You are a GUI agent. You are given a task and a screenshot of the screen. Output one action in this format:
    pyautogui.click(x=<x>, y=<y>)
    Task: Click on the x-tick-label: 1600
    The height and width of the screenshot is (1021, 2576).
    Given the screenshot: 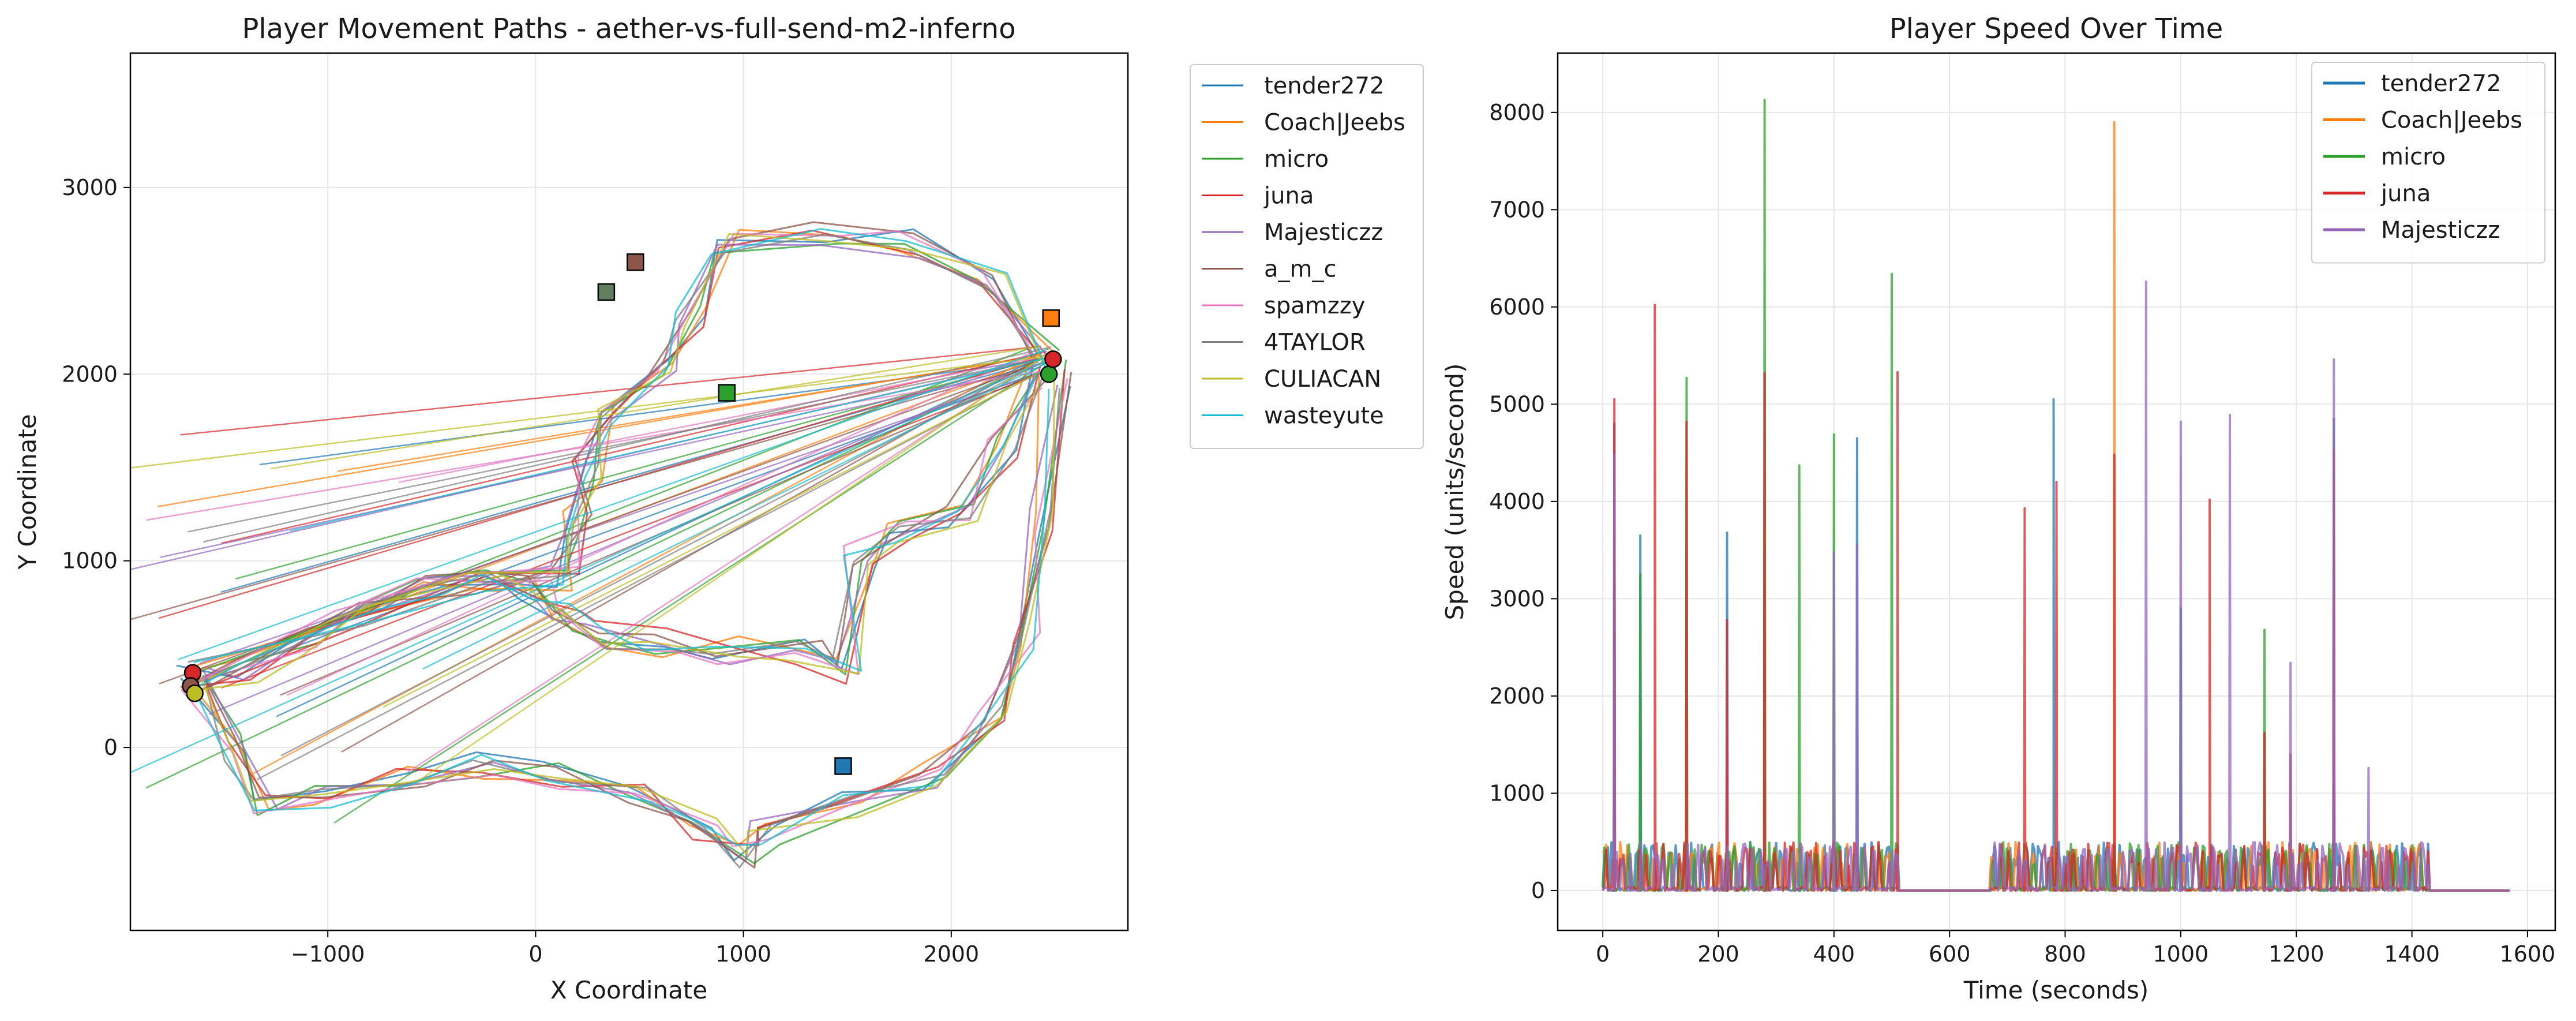 What is the action you would take?
    pyautogui.click(x=2528, y=954)
    